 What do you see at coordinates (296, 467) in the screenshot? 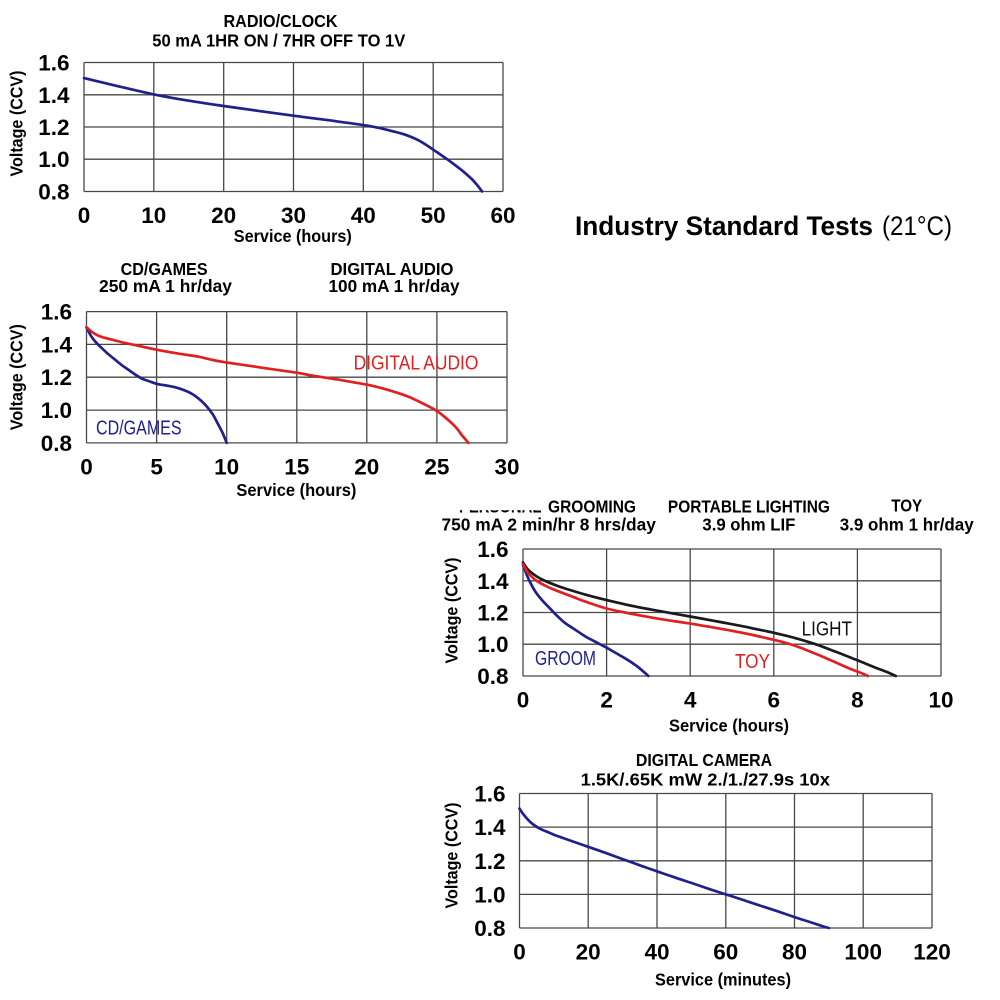
I see `svg-text: 15` at bounding box center [296, 467].